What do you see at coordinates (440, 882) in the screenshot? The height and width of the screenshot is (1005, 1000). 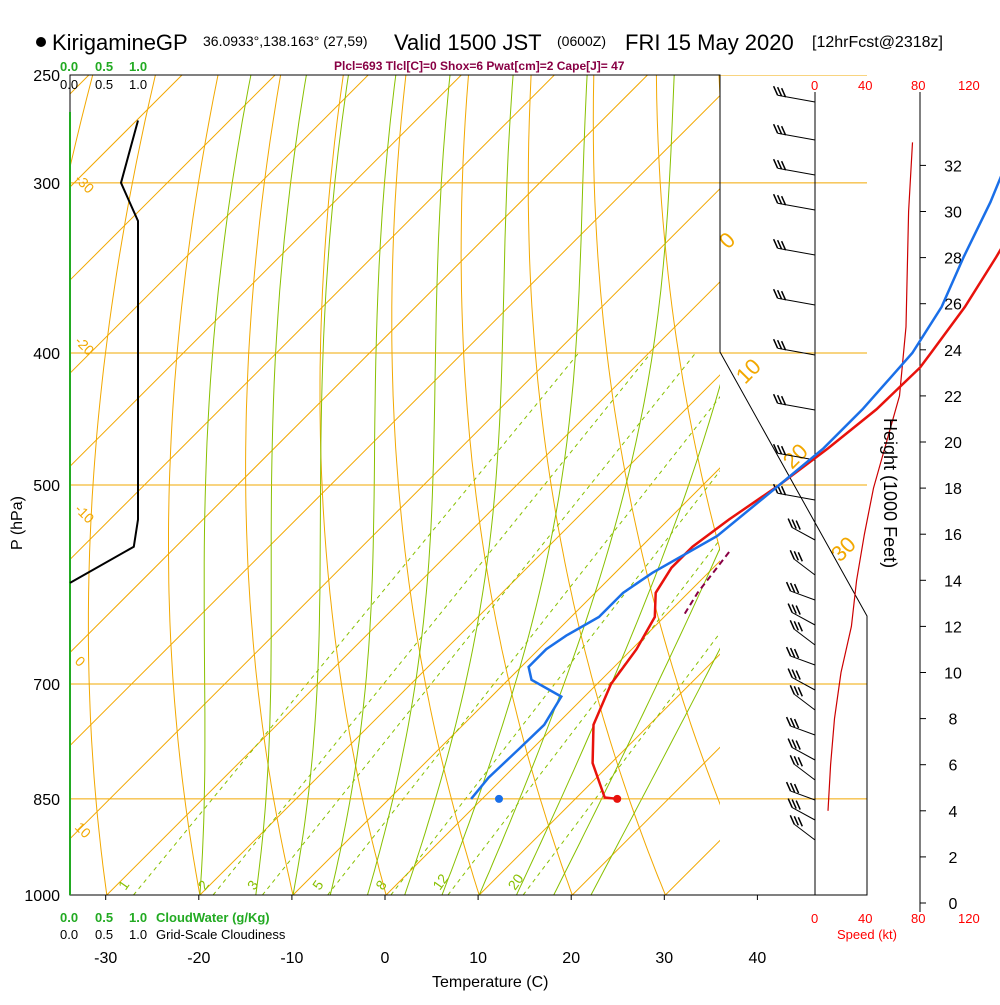 I see `mixing-ratio-label: 12` at bounding box center [440, 882].